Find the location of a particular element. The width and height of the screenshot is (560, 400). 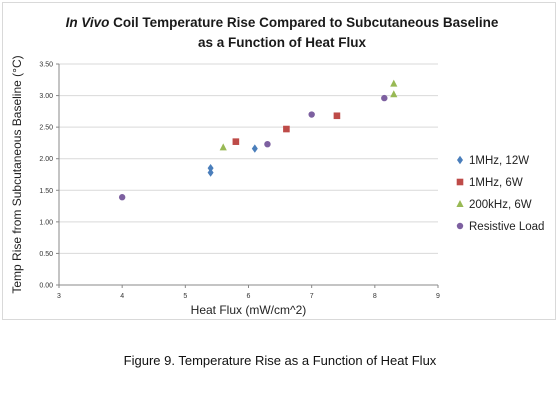

chart-title-line-2: as a Function of Heat Flux is located at coordinates (282, 42).